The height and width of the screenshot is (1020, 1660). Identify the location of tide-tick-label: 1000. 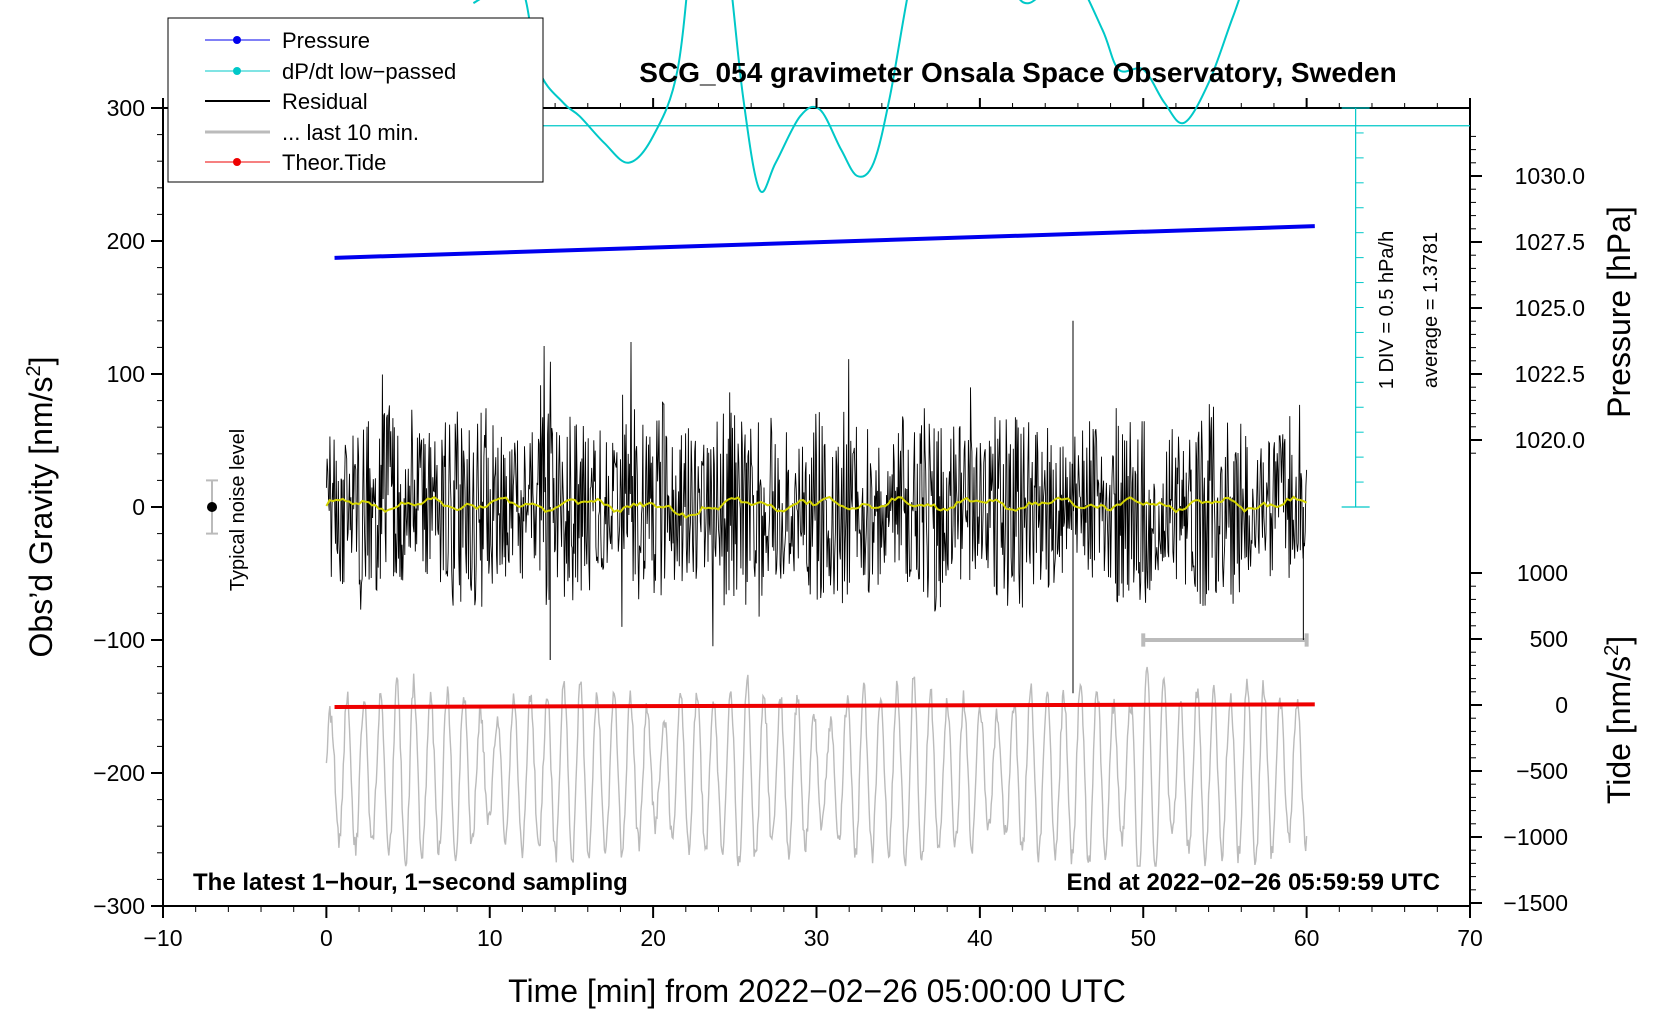
(1542, 573).